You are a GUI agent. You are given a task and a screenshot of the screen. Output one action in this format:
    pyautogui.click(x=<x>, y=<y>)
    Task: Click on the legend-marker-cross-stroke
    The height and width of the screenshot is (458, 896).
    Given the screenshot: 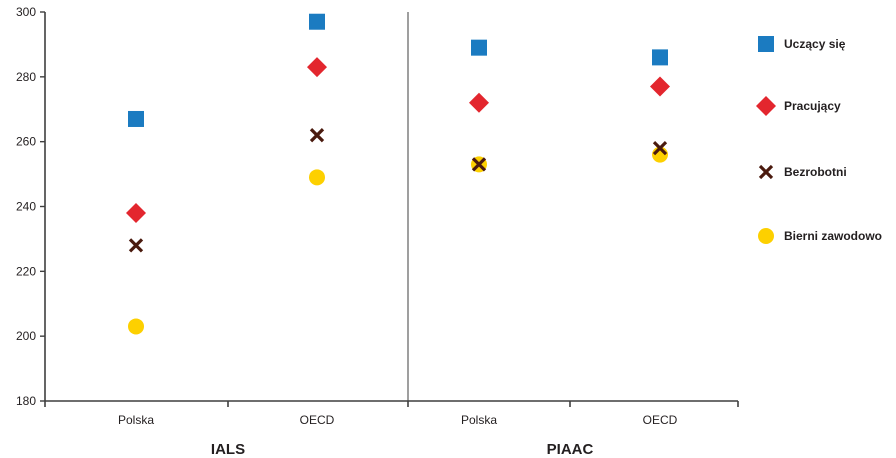 What is the action you would take?
    pyautogui.click(x=766, y=172)
    